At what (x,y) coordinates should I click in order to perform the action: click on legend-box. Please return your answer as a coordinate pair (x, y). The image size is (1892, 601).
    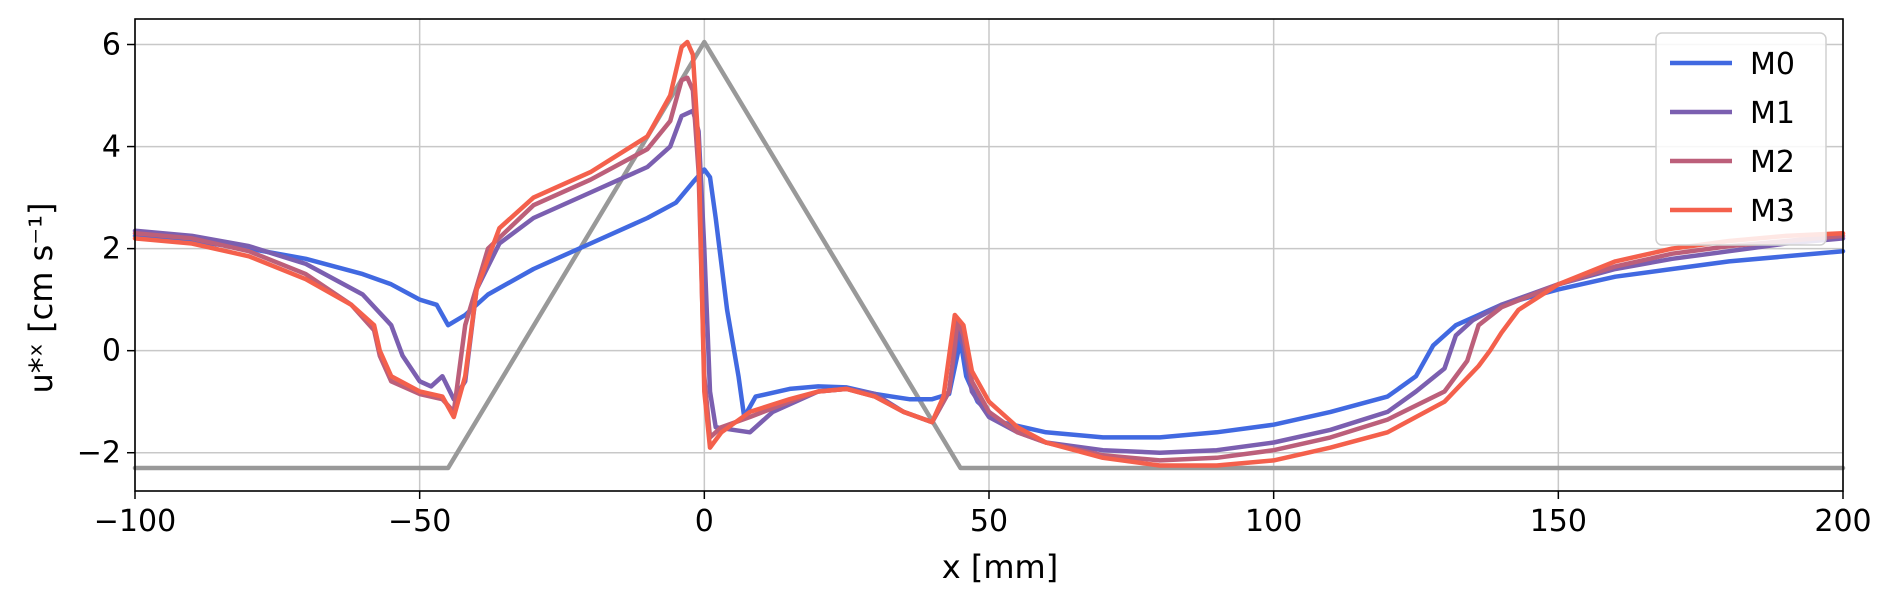
    Looking at the image, I should click on (1741, 139).